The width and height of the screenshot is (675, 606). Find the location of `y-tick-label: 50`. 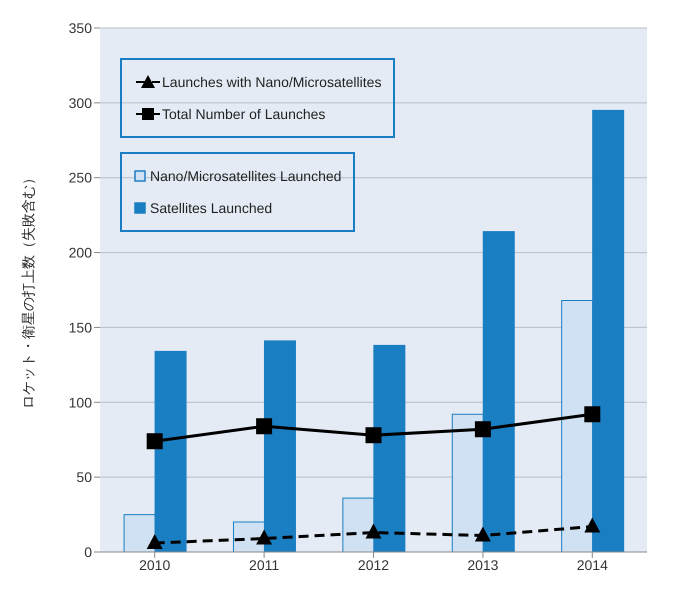

y-tick-label: 50 is located at coordinates (84, 477).